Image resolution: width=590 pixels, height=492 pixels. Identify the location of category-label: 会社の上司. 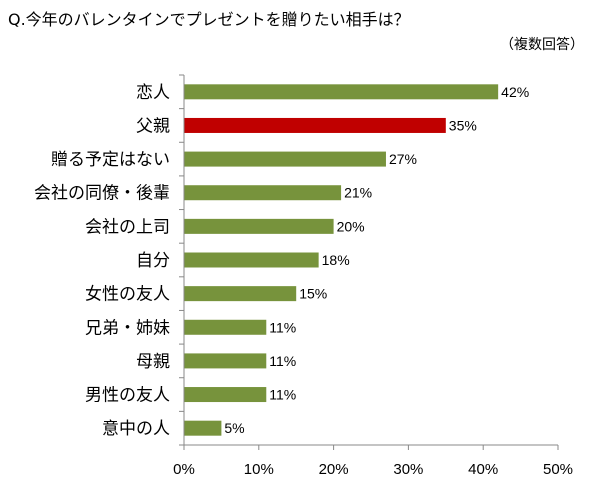
(127, 227).